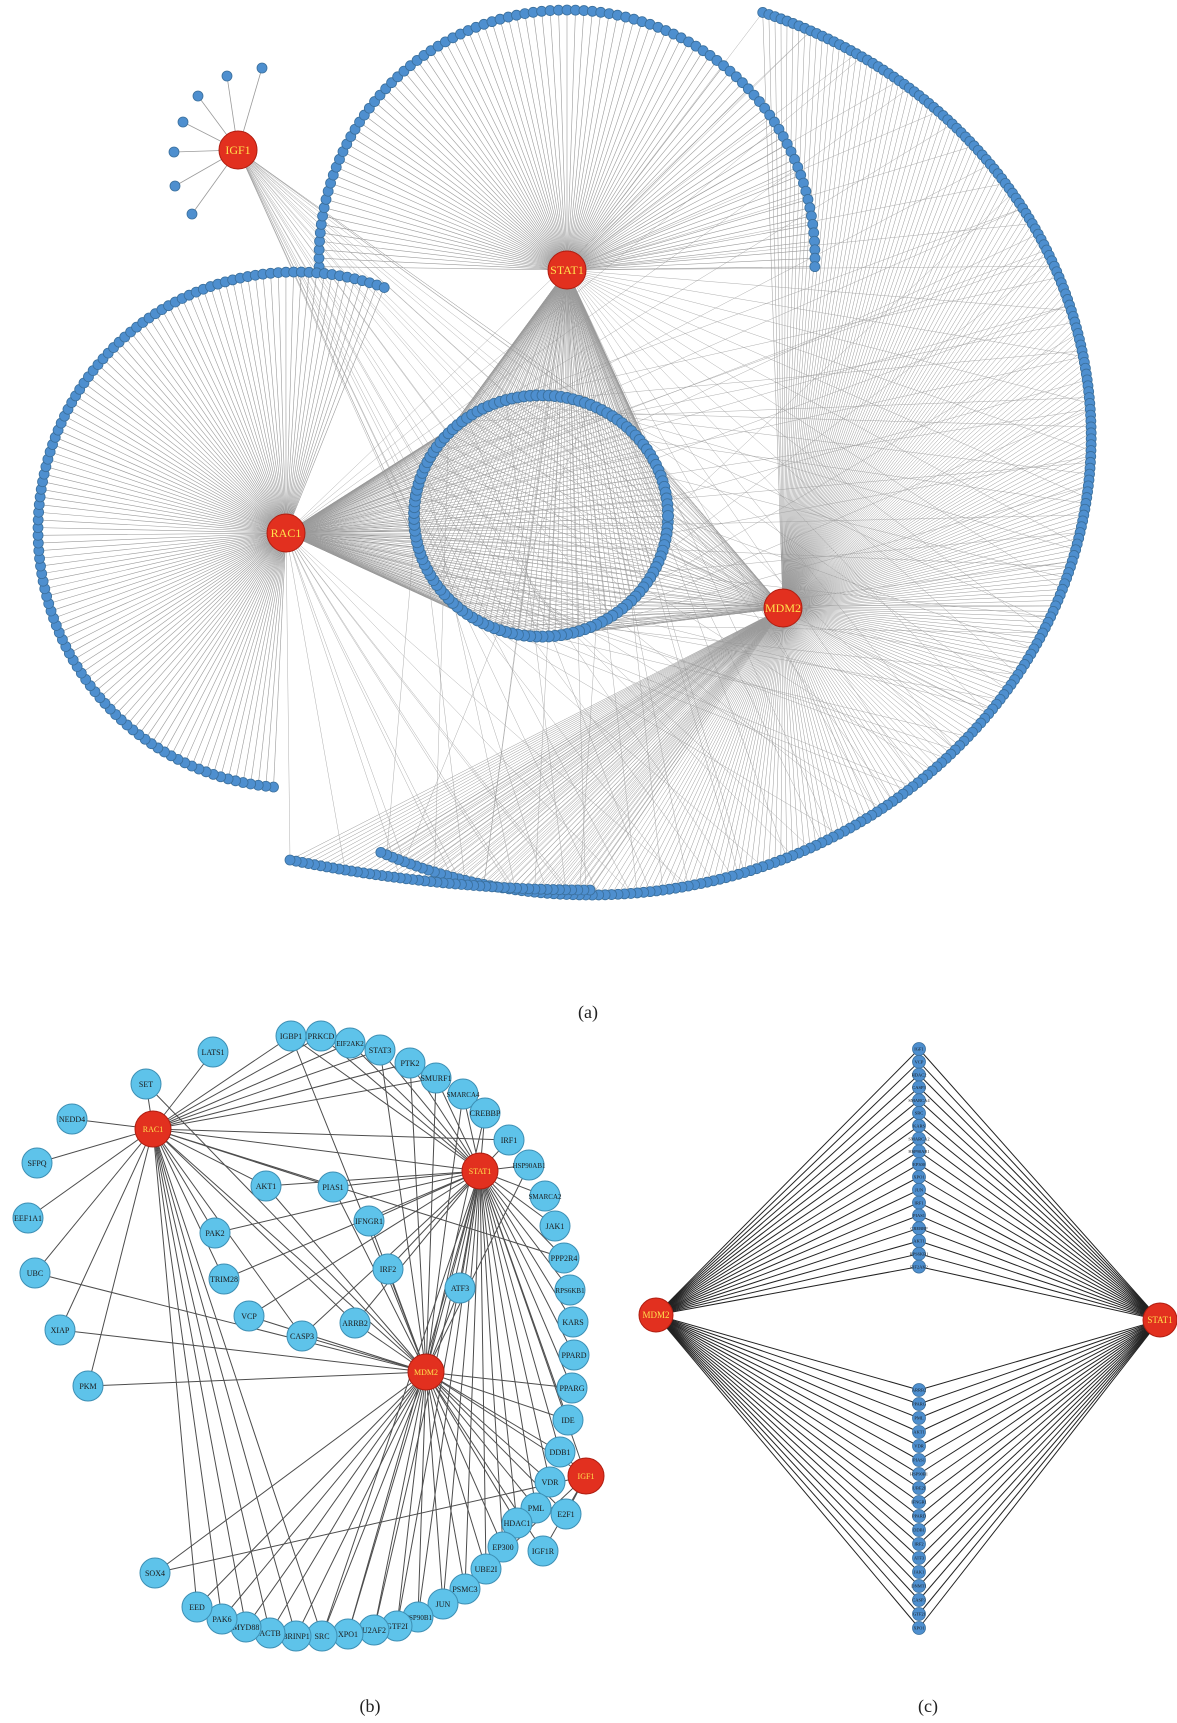 This screenshot has height=1723, width=1177. I want to click on node-label: PTK2, so click(409, 1063).